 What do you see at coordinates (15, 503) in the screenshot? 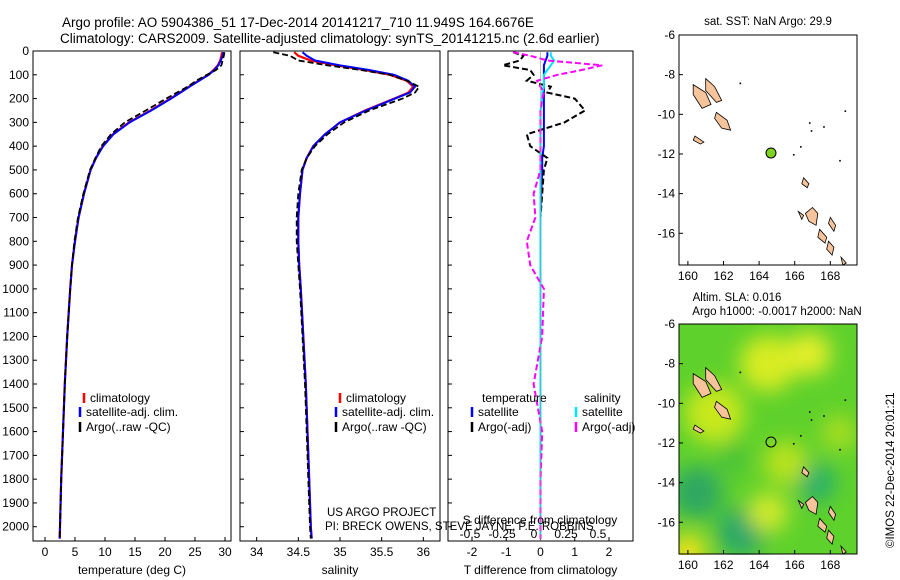
I see `temperature-ytick-label: 1900` at bounding box center [15, 503].